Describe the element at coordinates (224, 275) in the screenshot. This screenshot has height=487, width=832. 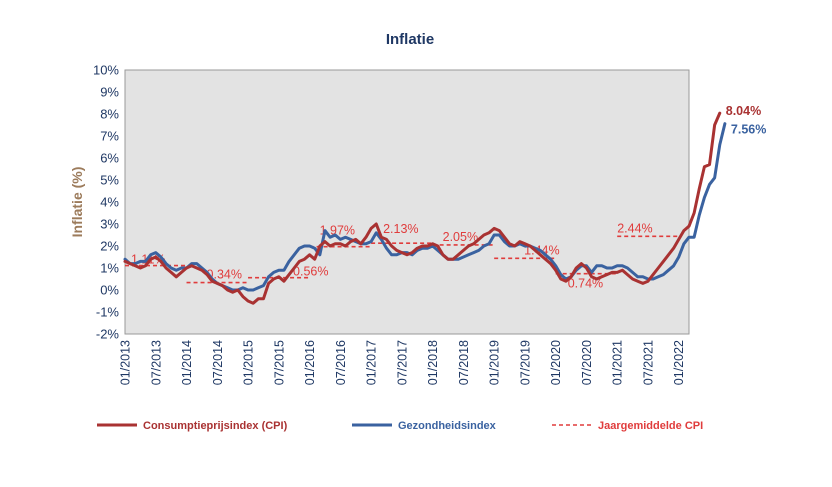
I see `yearly-average-label: 0.34%` at that location.